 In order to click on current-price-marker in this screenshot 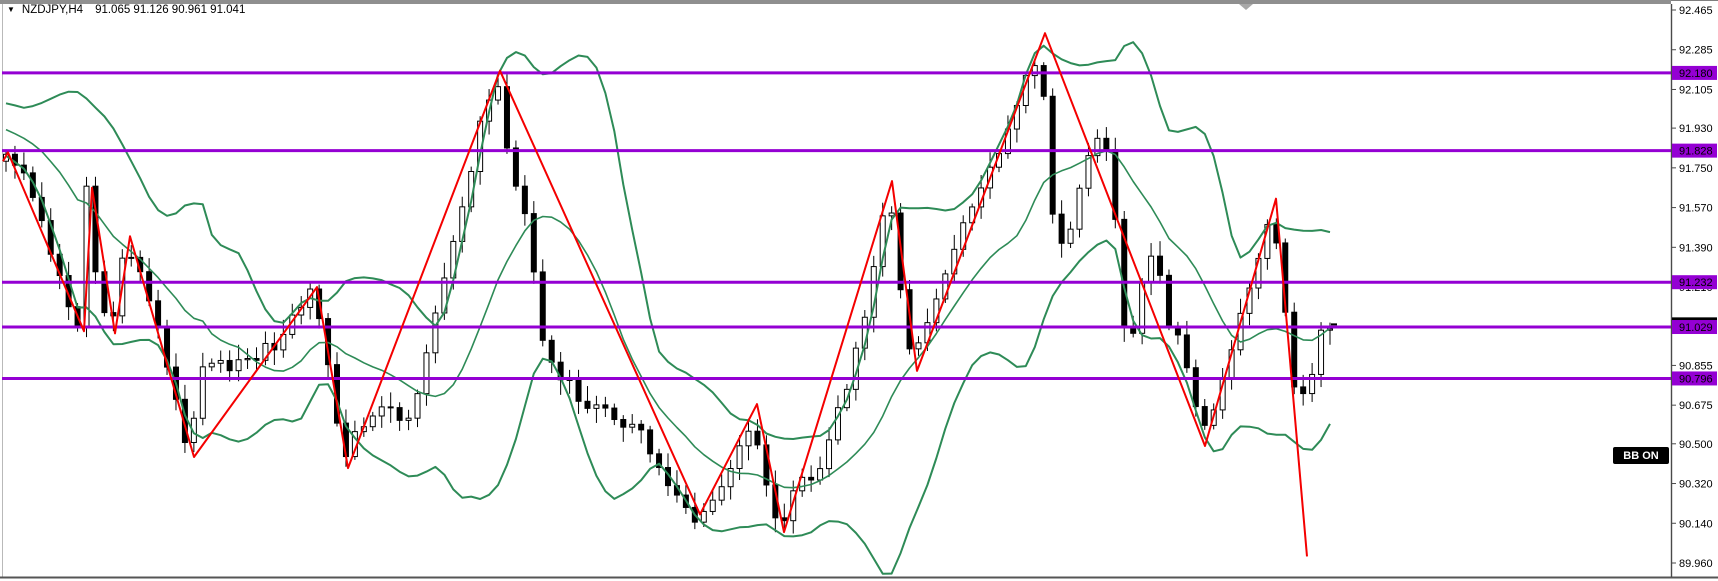, I will do `click(1334, 324)`.